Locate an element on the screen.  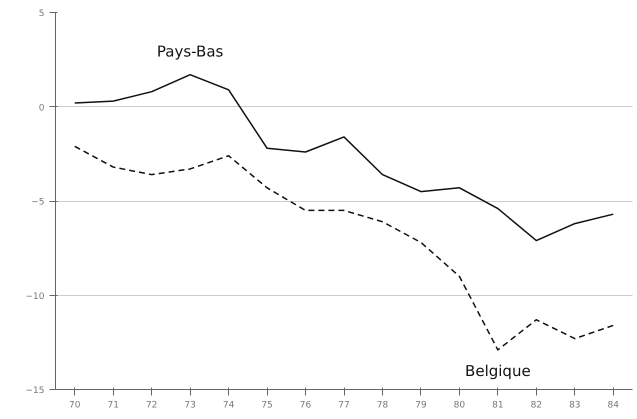
x-tick-label: 83 is located at coordinates (575, 405).